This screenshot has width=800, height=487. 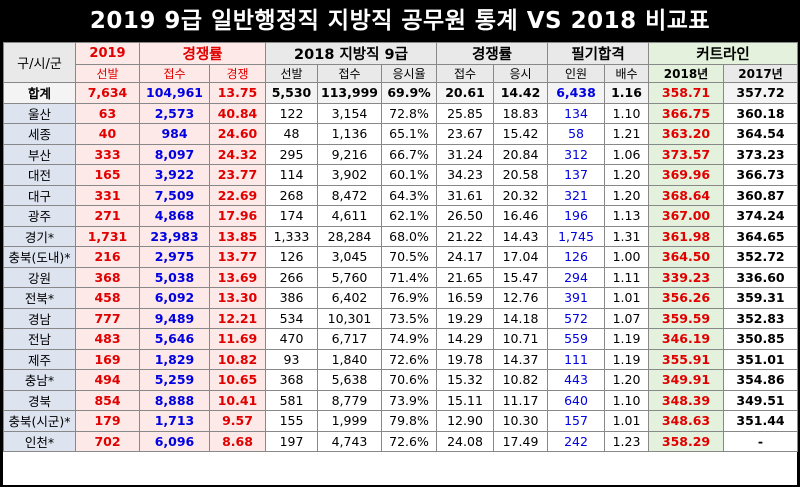 What do you see at coordinates (686, 216) in the screenshot?
I see `cell-cut-2018: 367.00` at bounding box center [686, 216].